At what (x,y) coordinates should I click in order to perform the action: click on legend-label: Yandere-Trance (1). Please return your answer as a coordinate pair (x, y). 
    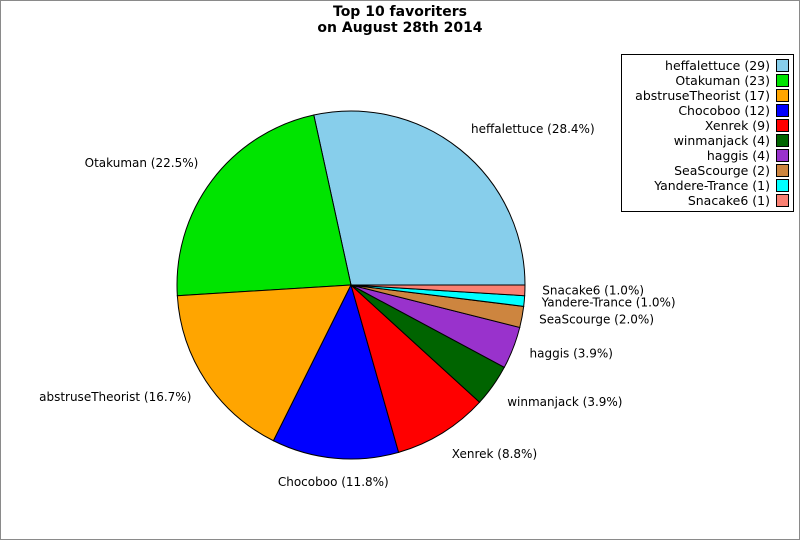
    Looking at the image, I should click on (712, 185).